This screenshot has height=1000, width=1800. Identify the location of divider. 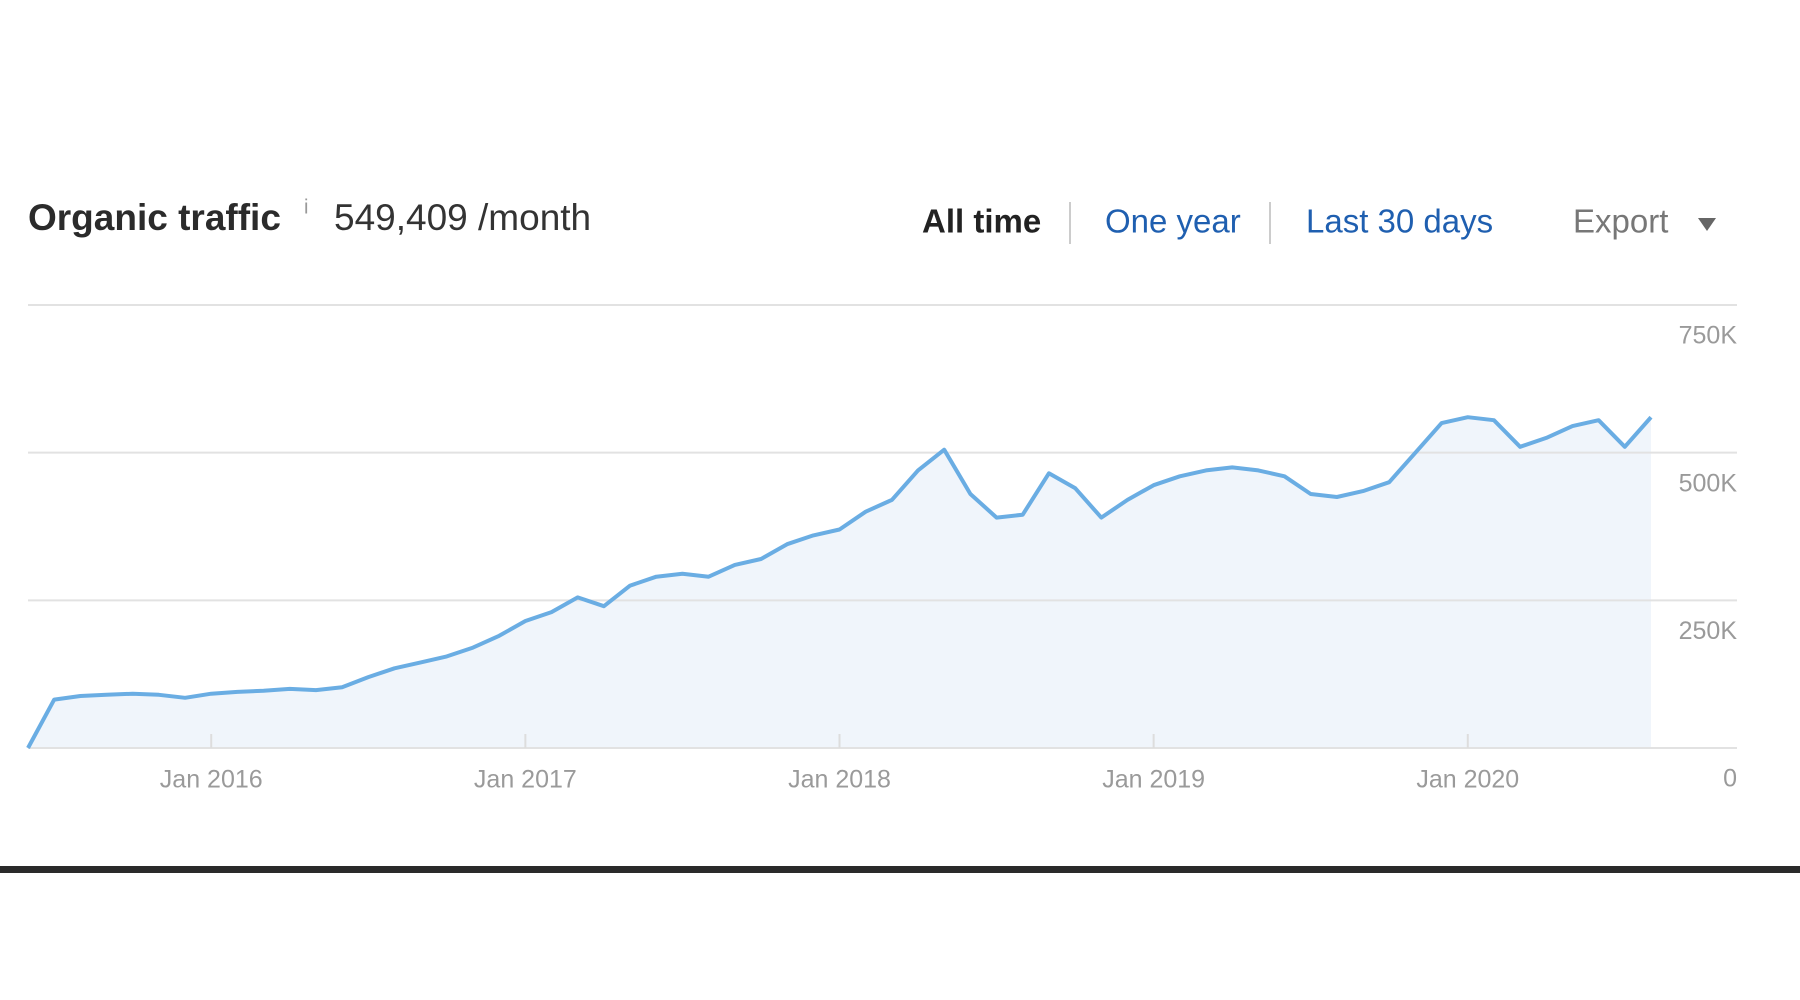
(900, 869).